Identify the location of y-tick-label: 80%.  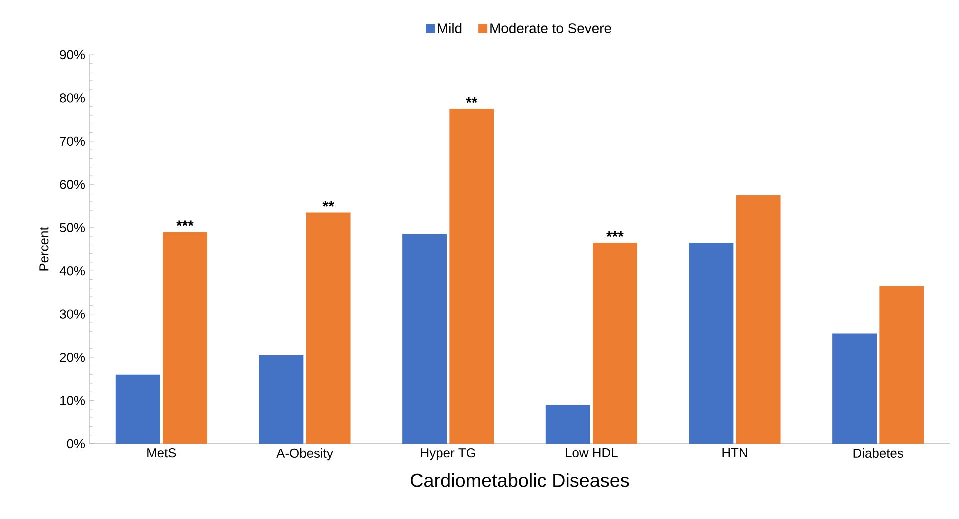
(73, 98).